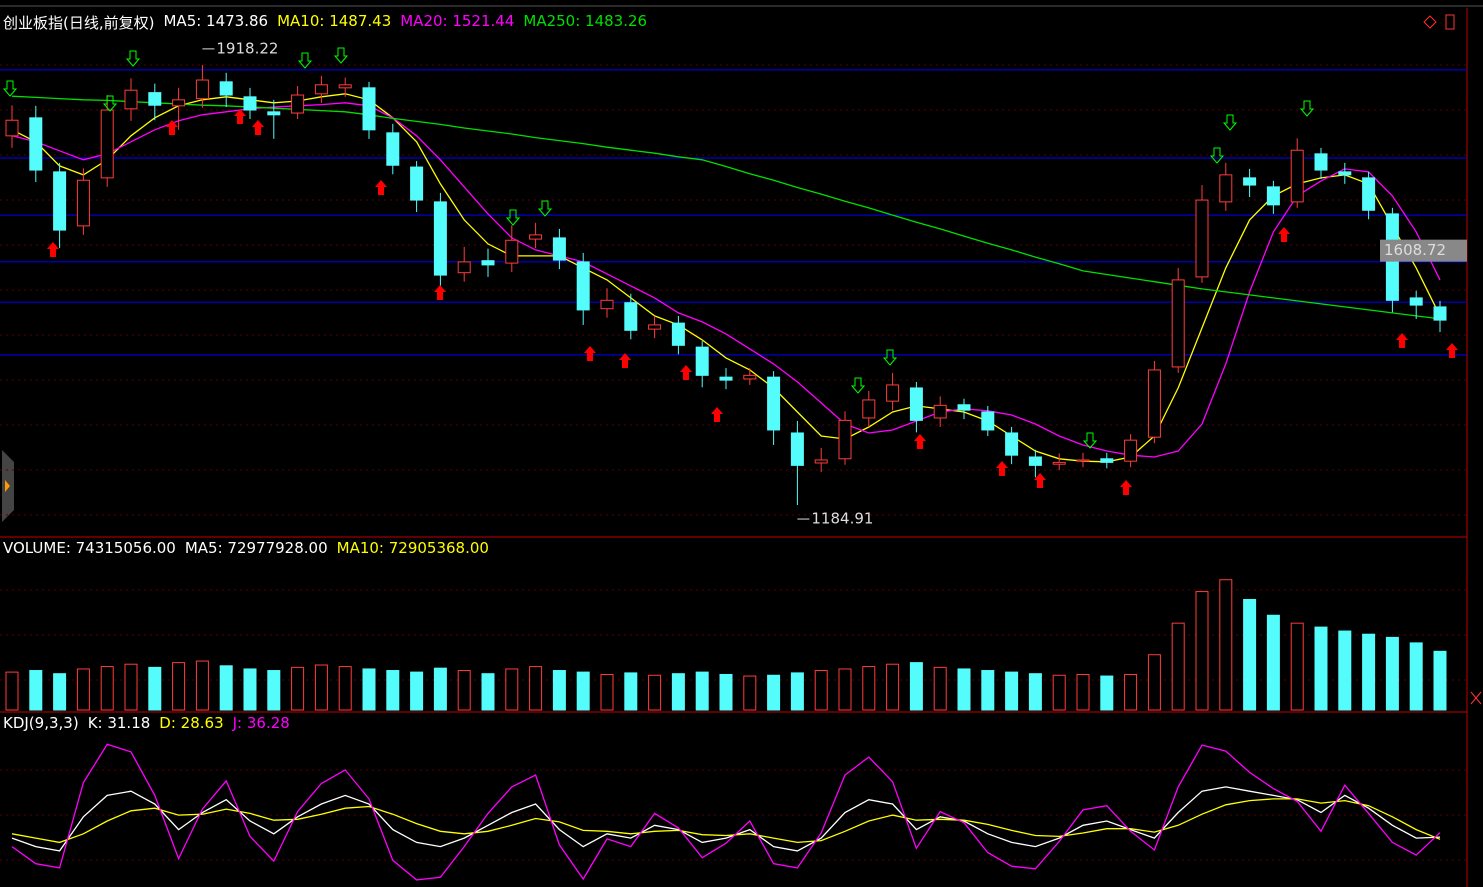 The height and width of the screenshot is (887, 1483). I want to click on close-icon, so click(1476, 698).